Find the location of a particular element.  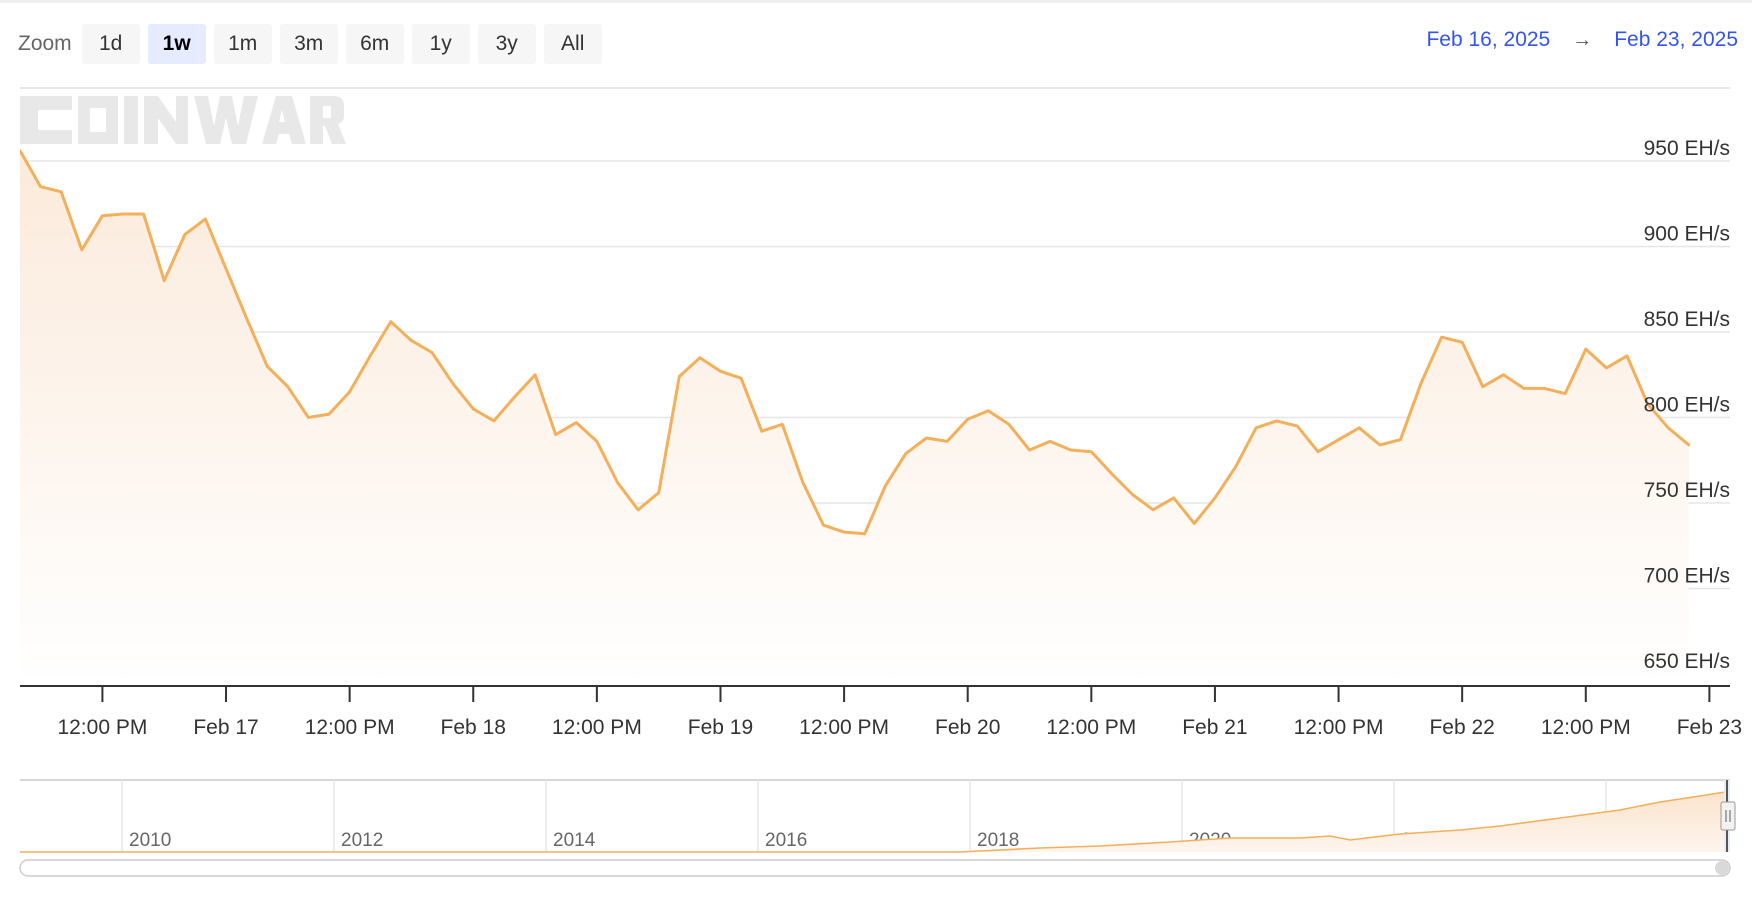

navigator: 20102012201420162018202020222024 is located at coordinates (878, 816).